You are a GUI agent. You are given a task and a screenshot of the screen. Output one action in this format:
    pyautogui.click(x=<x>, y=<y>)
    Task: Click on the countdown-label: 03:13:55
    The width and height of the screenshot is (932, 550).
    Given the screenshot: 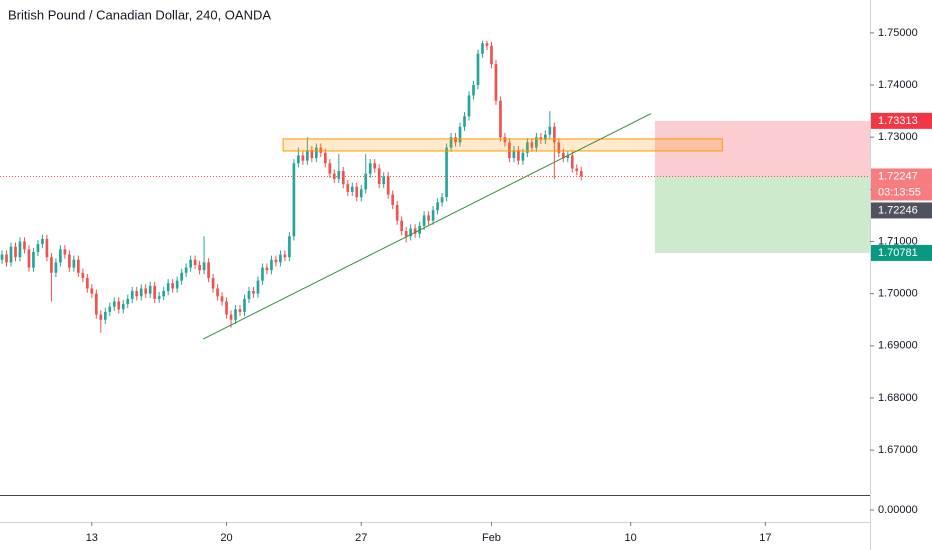 What is the action you would take?
    pyautogui.click(x=899, y=192)
    